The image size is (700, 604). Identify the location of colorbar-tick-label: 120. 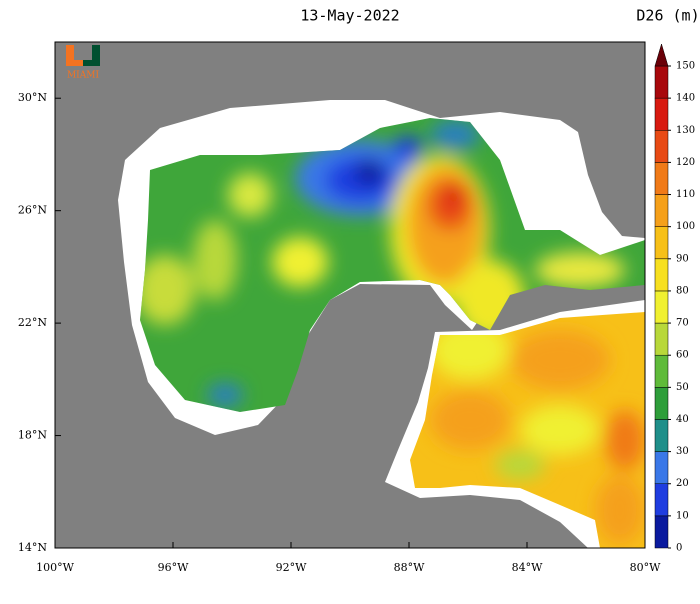
(685, 162).